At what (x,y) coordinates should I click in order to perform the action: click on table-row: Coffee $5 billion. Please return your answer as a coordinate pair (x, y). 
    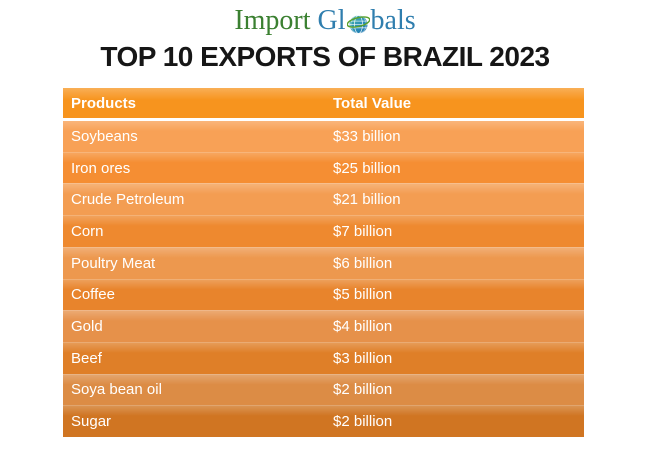
    Looking at the image, I should click on (323, 294).